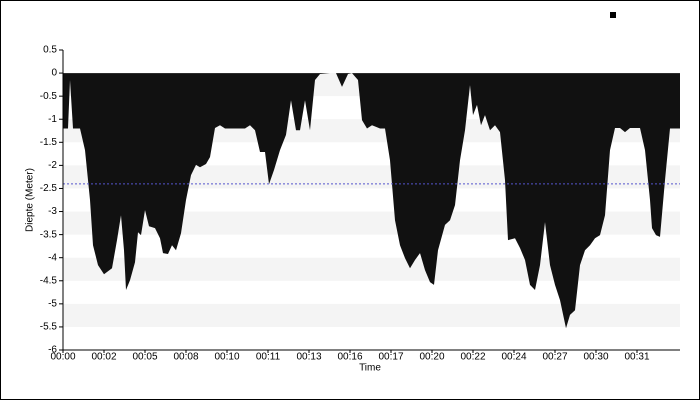 The image size is (700, 400). Describe the element at coordinates (49, 188) in the screenshot. I see `y-tick-label: -2.5` at that location.